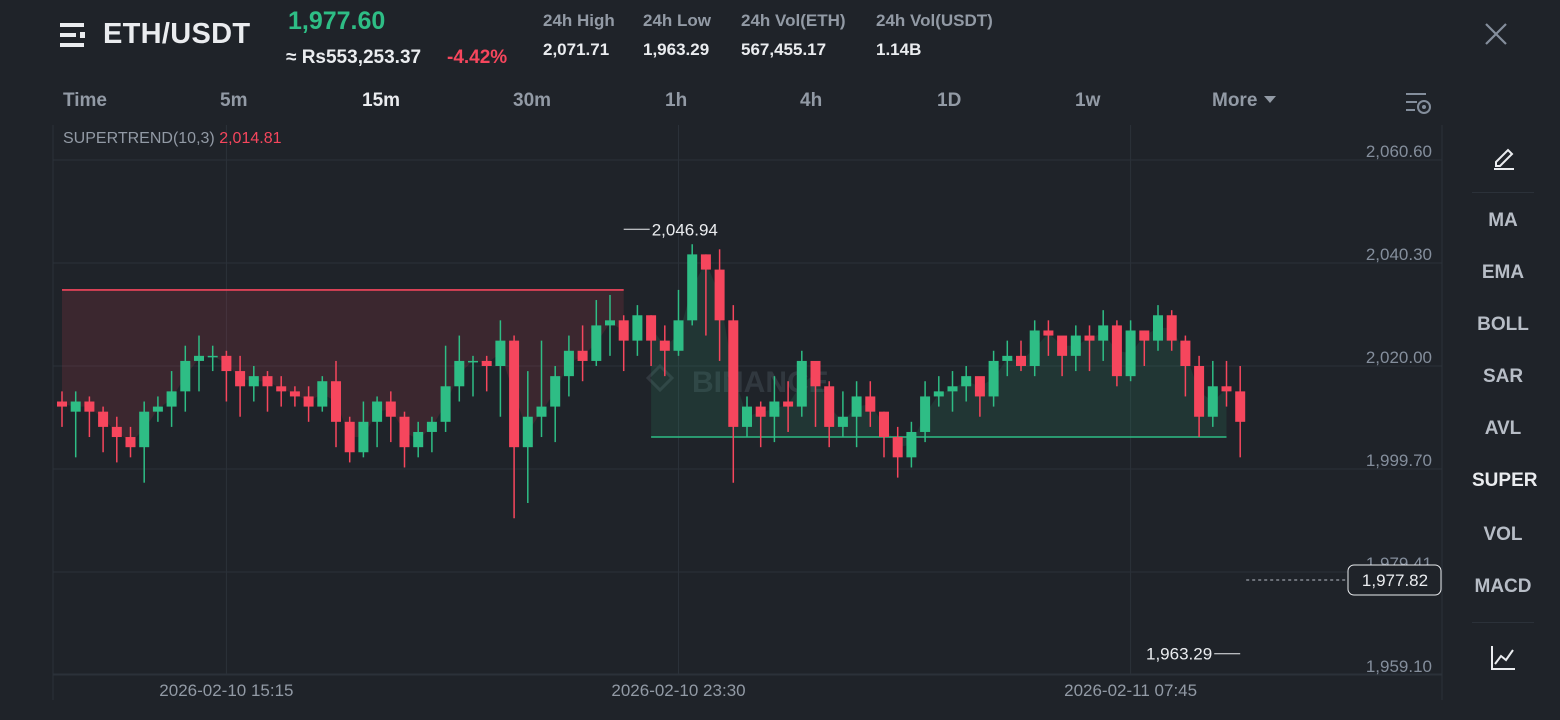 The width and height of the screenshot is (1560, 720). I want to click on line-chart-icon, so click(1503, 658).